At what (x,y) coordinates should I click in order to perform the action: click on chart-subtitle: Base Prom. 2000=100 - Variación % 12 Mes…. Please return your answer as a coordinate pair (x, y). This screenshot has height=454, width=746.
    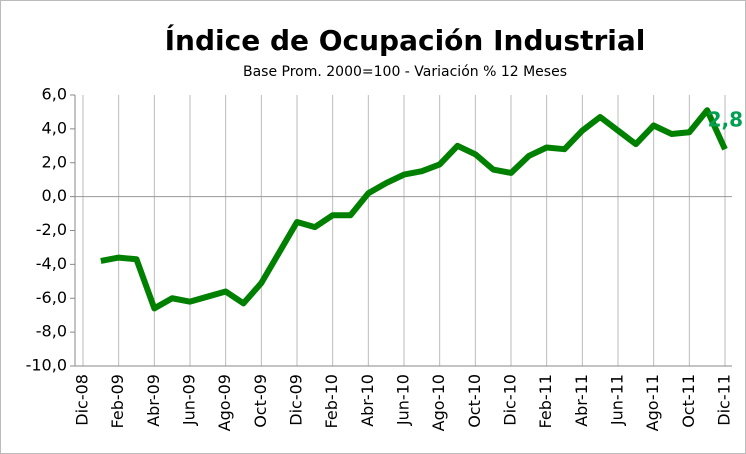
    Looking at the image, I should click on (405, 72).